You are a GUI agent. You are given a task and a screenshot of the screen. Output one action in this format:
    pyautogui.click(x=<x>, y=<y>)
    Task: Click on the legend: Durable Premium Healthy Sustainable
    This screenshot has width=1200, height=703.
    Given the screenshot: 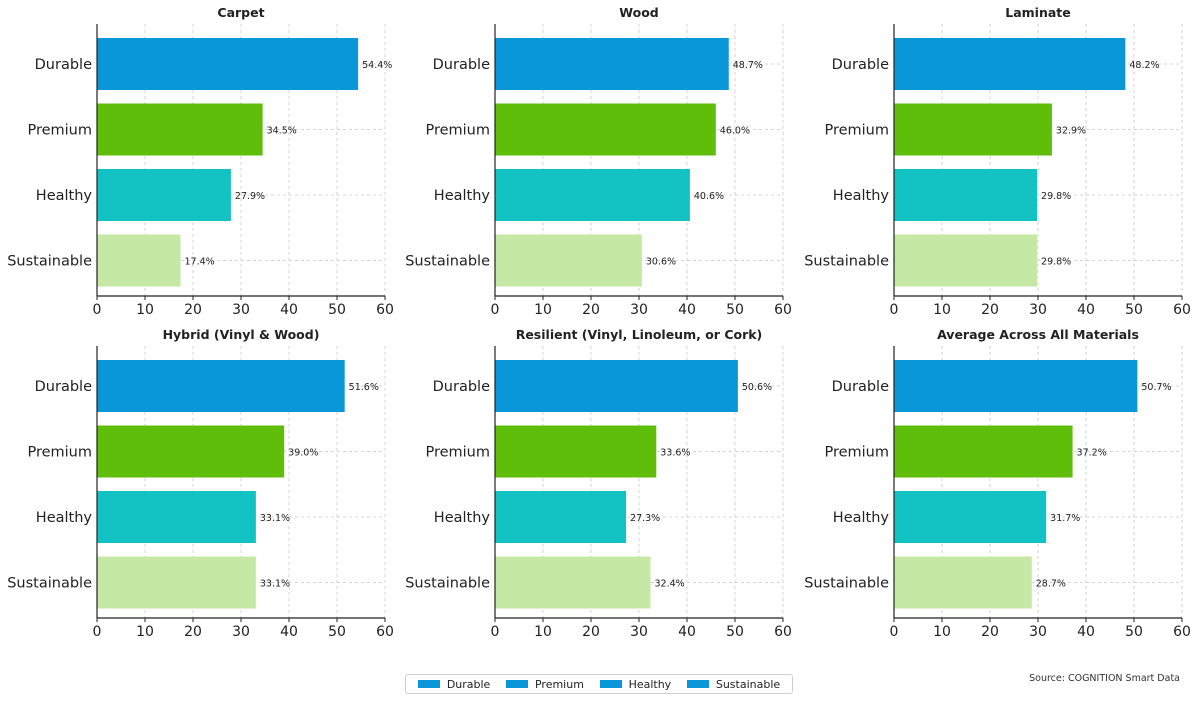 What is the action you would take?
    pyautogui.click(x=599, y=684)
    